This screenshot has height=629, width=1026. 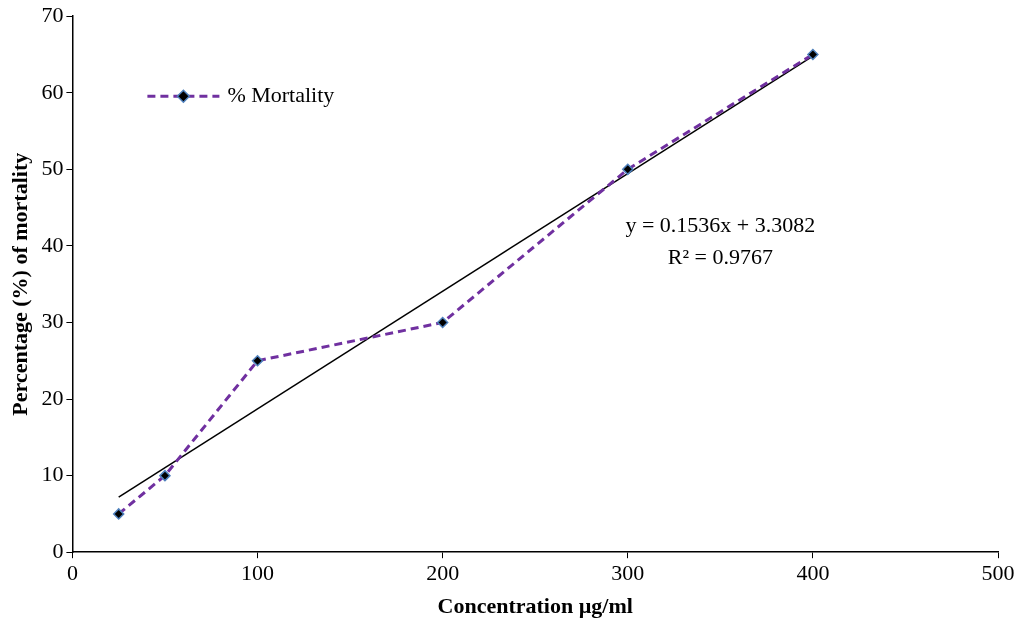 What do you see at coordinates (19, 284) in the screenshot?
I see `y-axis-title: Percentage (%) of mortality` at bounding box center [19, 284].